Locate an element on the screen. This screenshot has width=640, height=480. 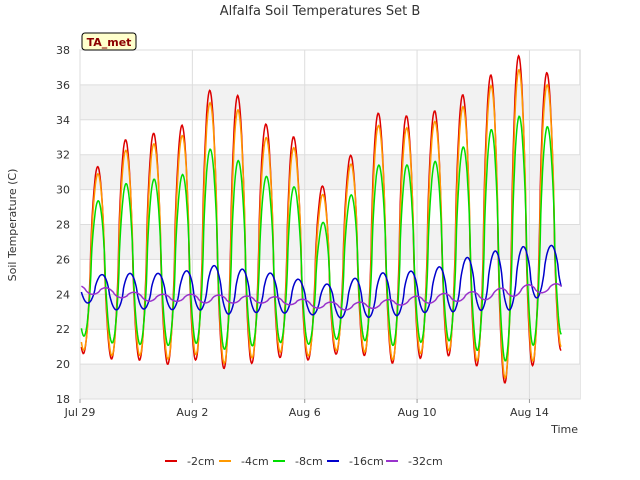
station-badge: TA_met is located at coordinates (109, 41).